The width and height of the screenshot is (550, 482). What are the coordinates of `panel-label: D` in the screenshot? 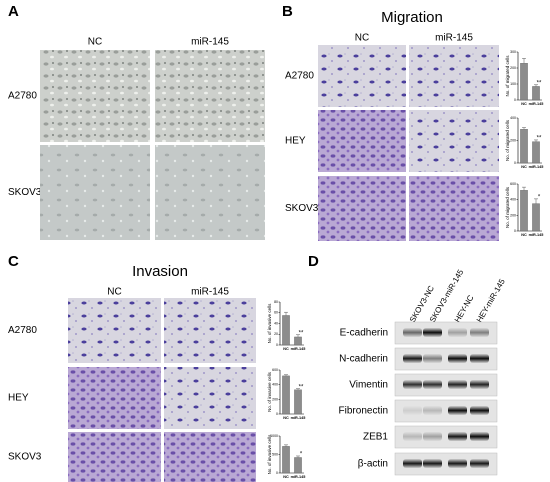 It's located at (313, 261).